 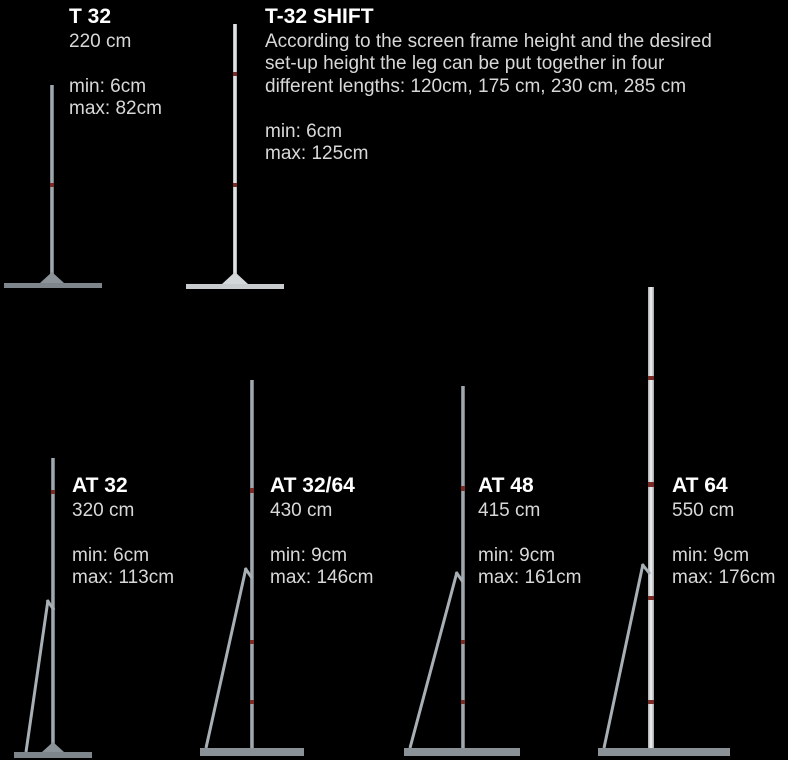 What do you see at coordinates (53, 186) in the screenshot?
I see `t32-stand` at bounding box center [53, 186].